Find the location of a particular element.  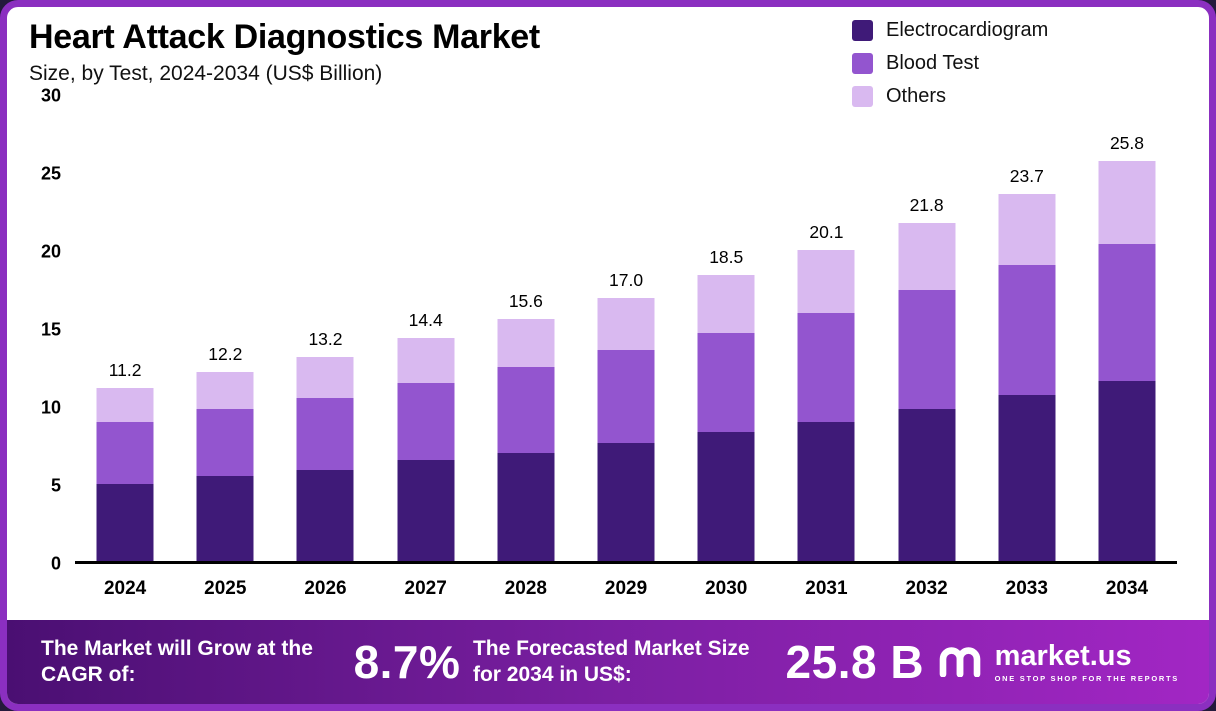

marketus-logo: market.us ONE STOP SHOP FOR THE REPORTS is located at coordinates (1058, 661).